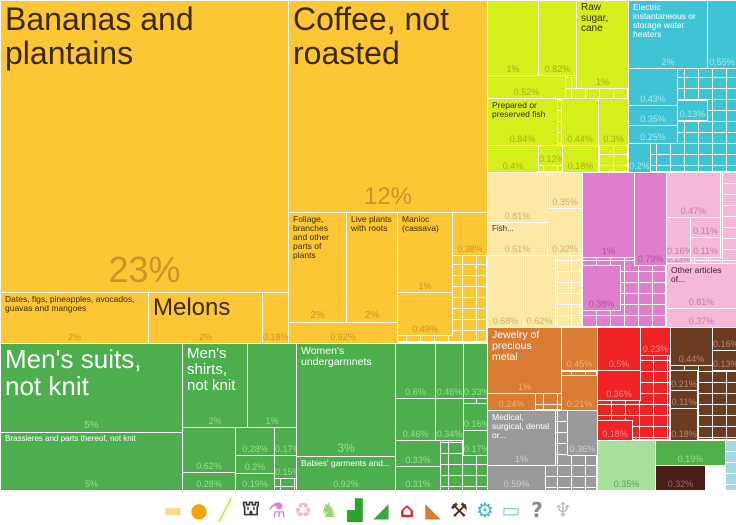 The image size is (736, 525). What do you see at coordinates (329, 509) in the screenshot?
I see `animal-hides-icon: ♞` at bounding box center [329, 509].